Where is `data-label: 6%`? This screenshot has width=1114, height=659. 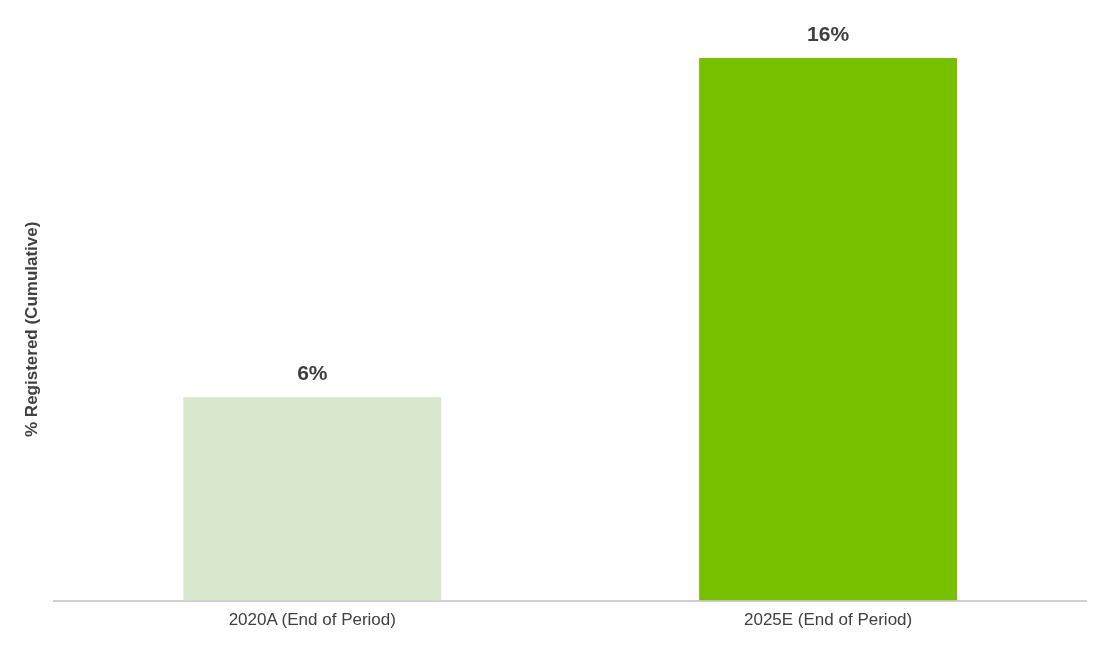 data-label: 6% is located at coordinates (312, 373).